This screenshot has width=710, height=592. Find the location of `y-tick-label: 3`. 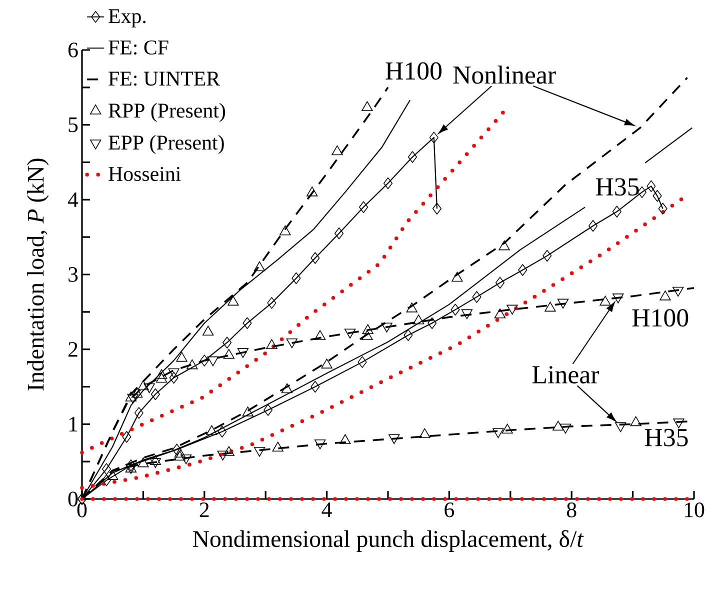

y-tick-label: 3 is located at coordinates (73, 274).